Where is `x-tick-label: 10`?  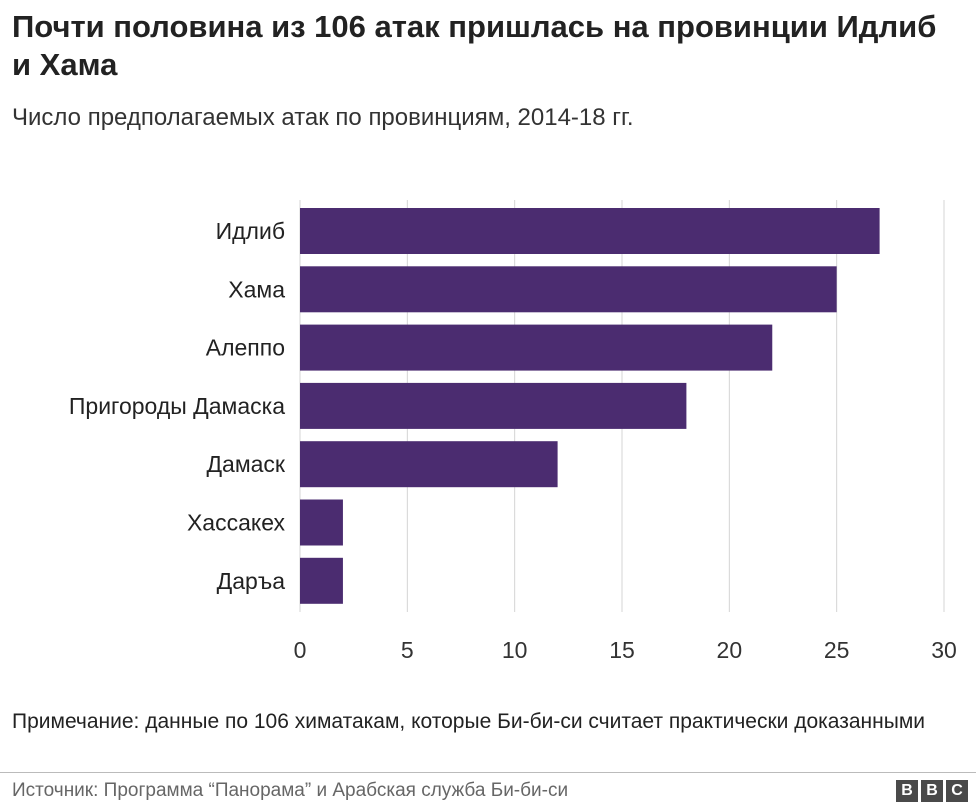 x-tick-label: 10 is located at coordinates (515, 650).